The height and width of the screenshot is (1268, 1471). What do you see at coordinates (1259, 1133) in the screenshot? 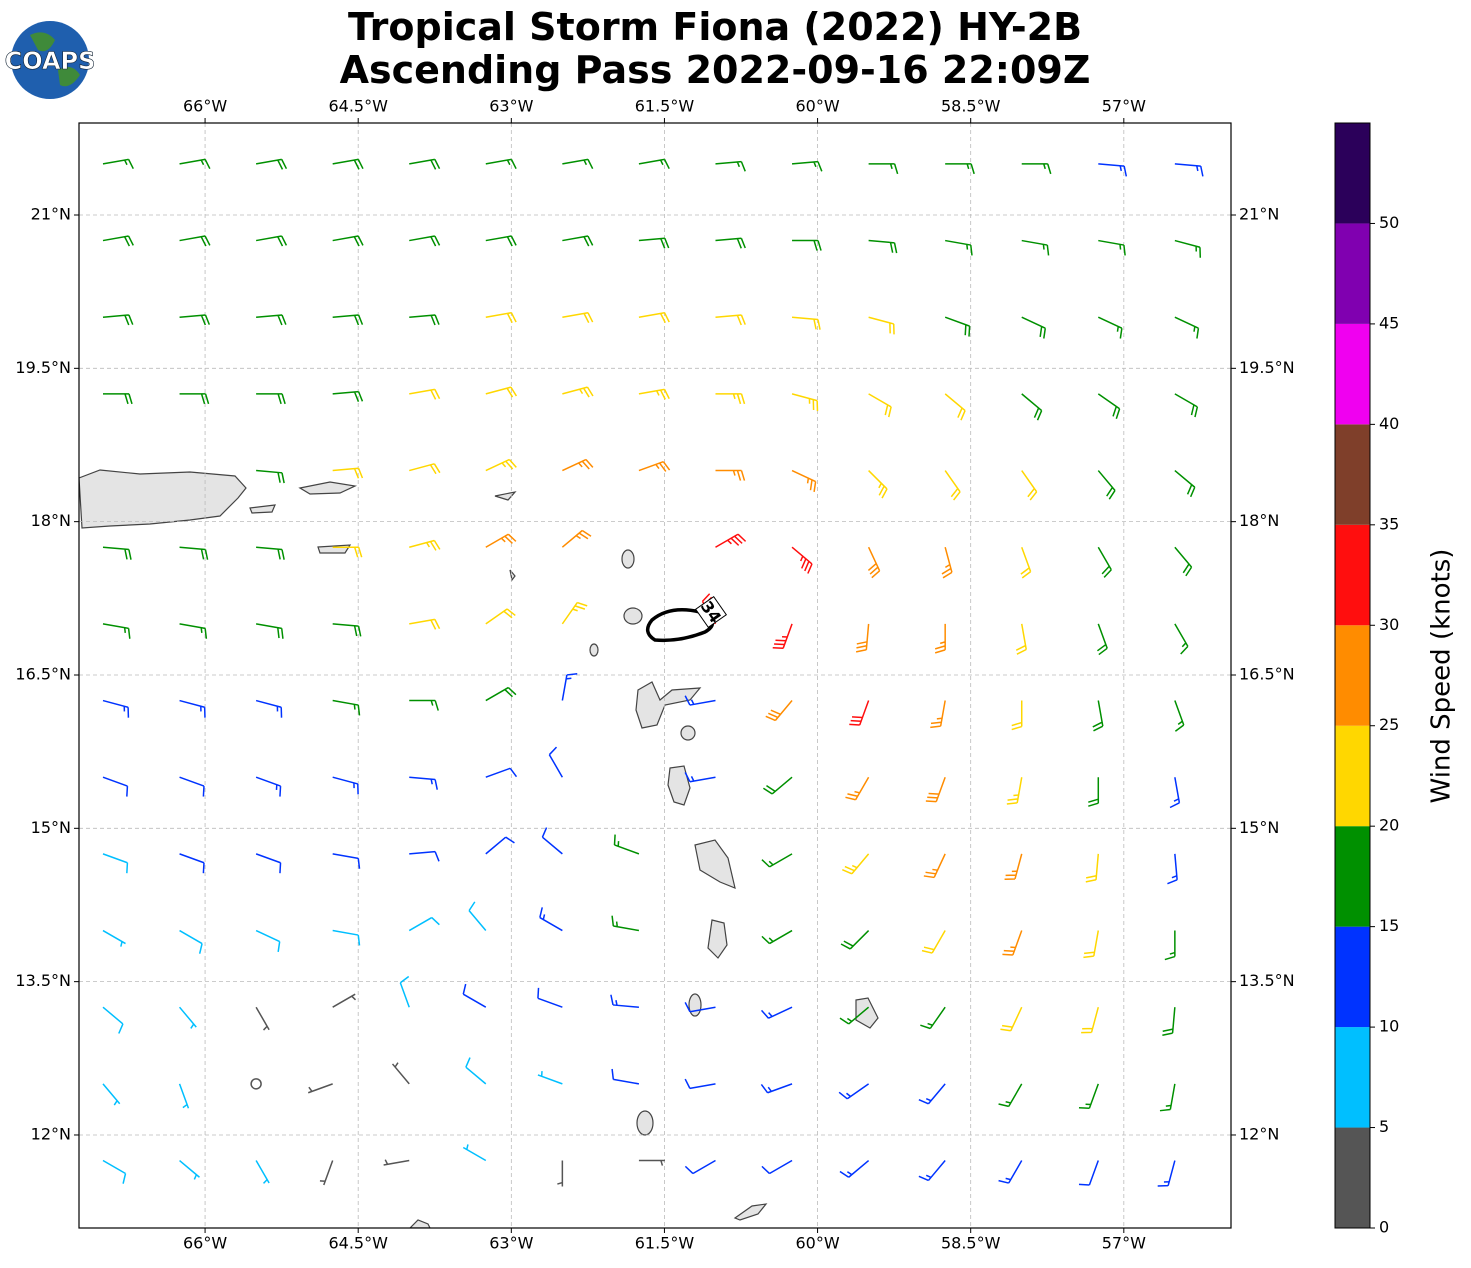
I see `y-tick-label-right: 12°N` at bounding box center [1259, 1133].